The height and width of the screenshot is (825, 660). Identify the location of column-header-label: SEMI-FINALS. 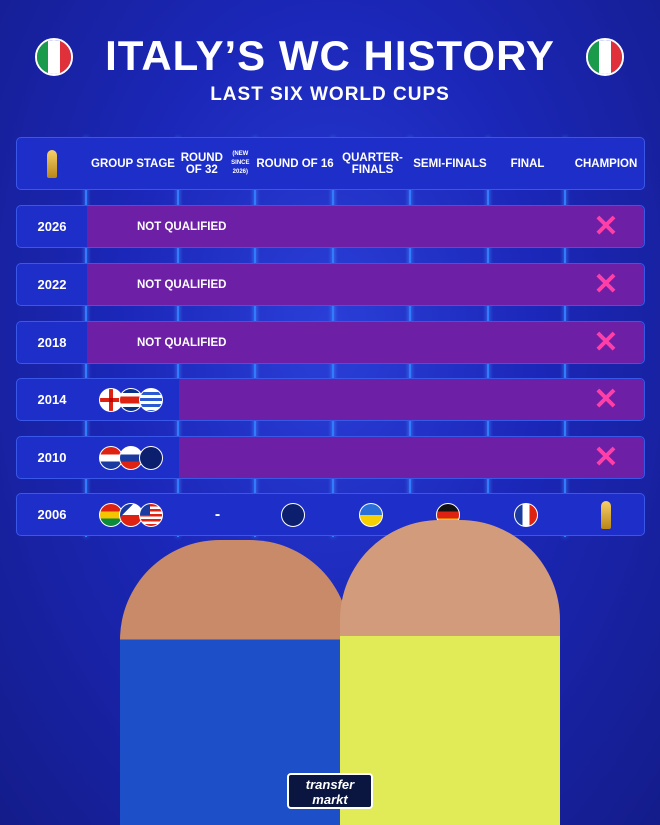
(450, 163).